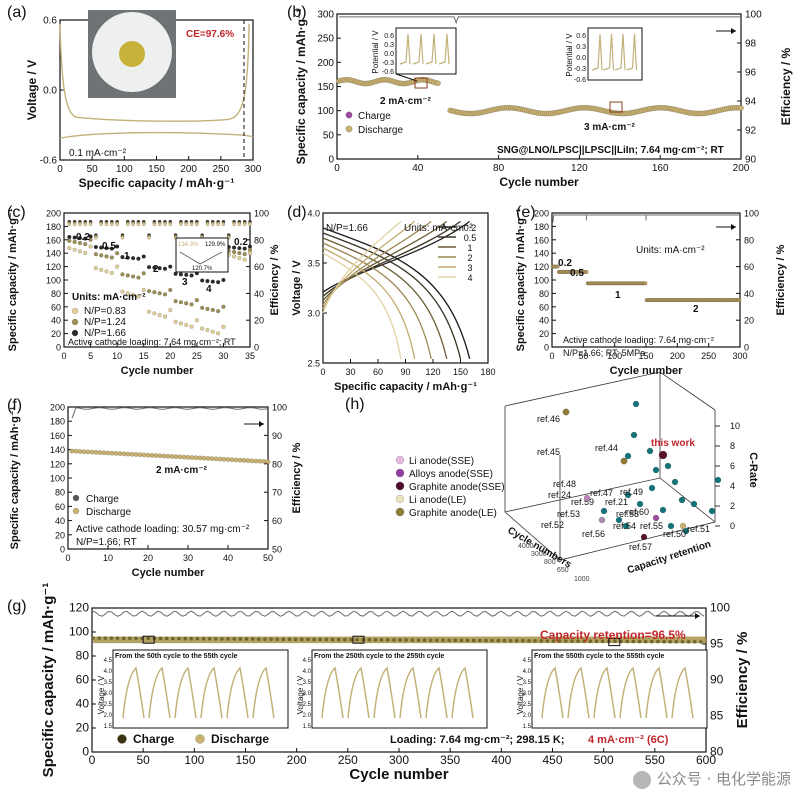 The width and height of the screenshot is (809, 801). Describe the element at coordinates (297, 12) in the screenshot. I see `panel-letter: (b)` at that location.